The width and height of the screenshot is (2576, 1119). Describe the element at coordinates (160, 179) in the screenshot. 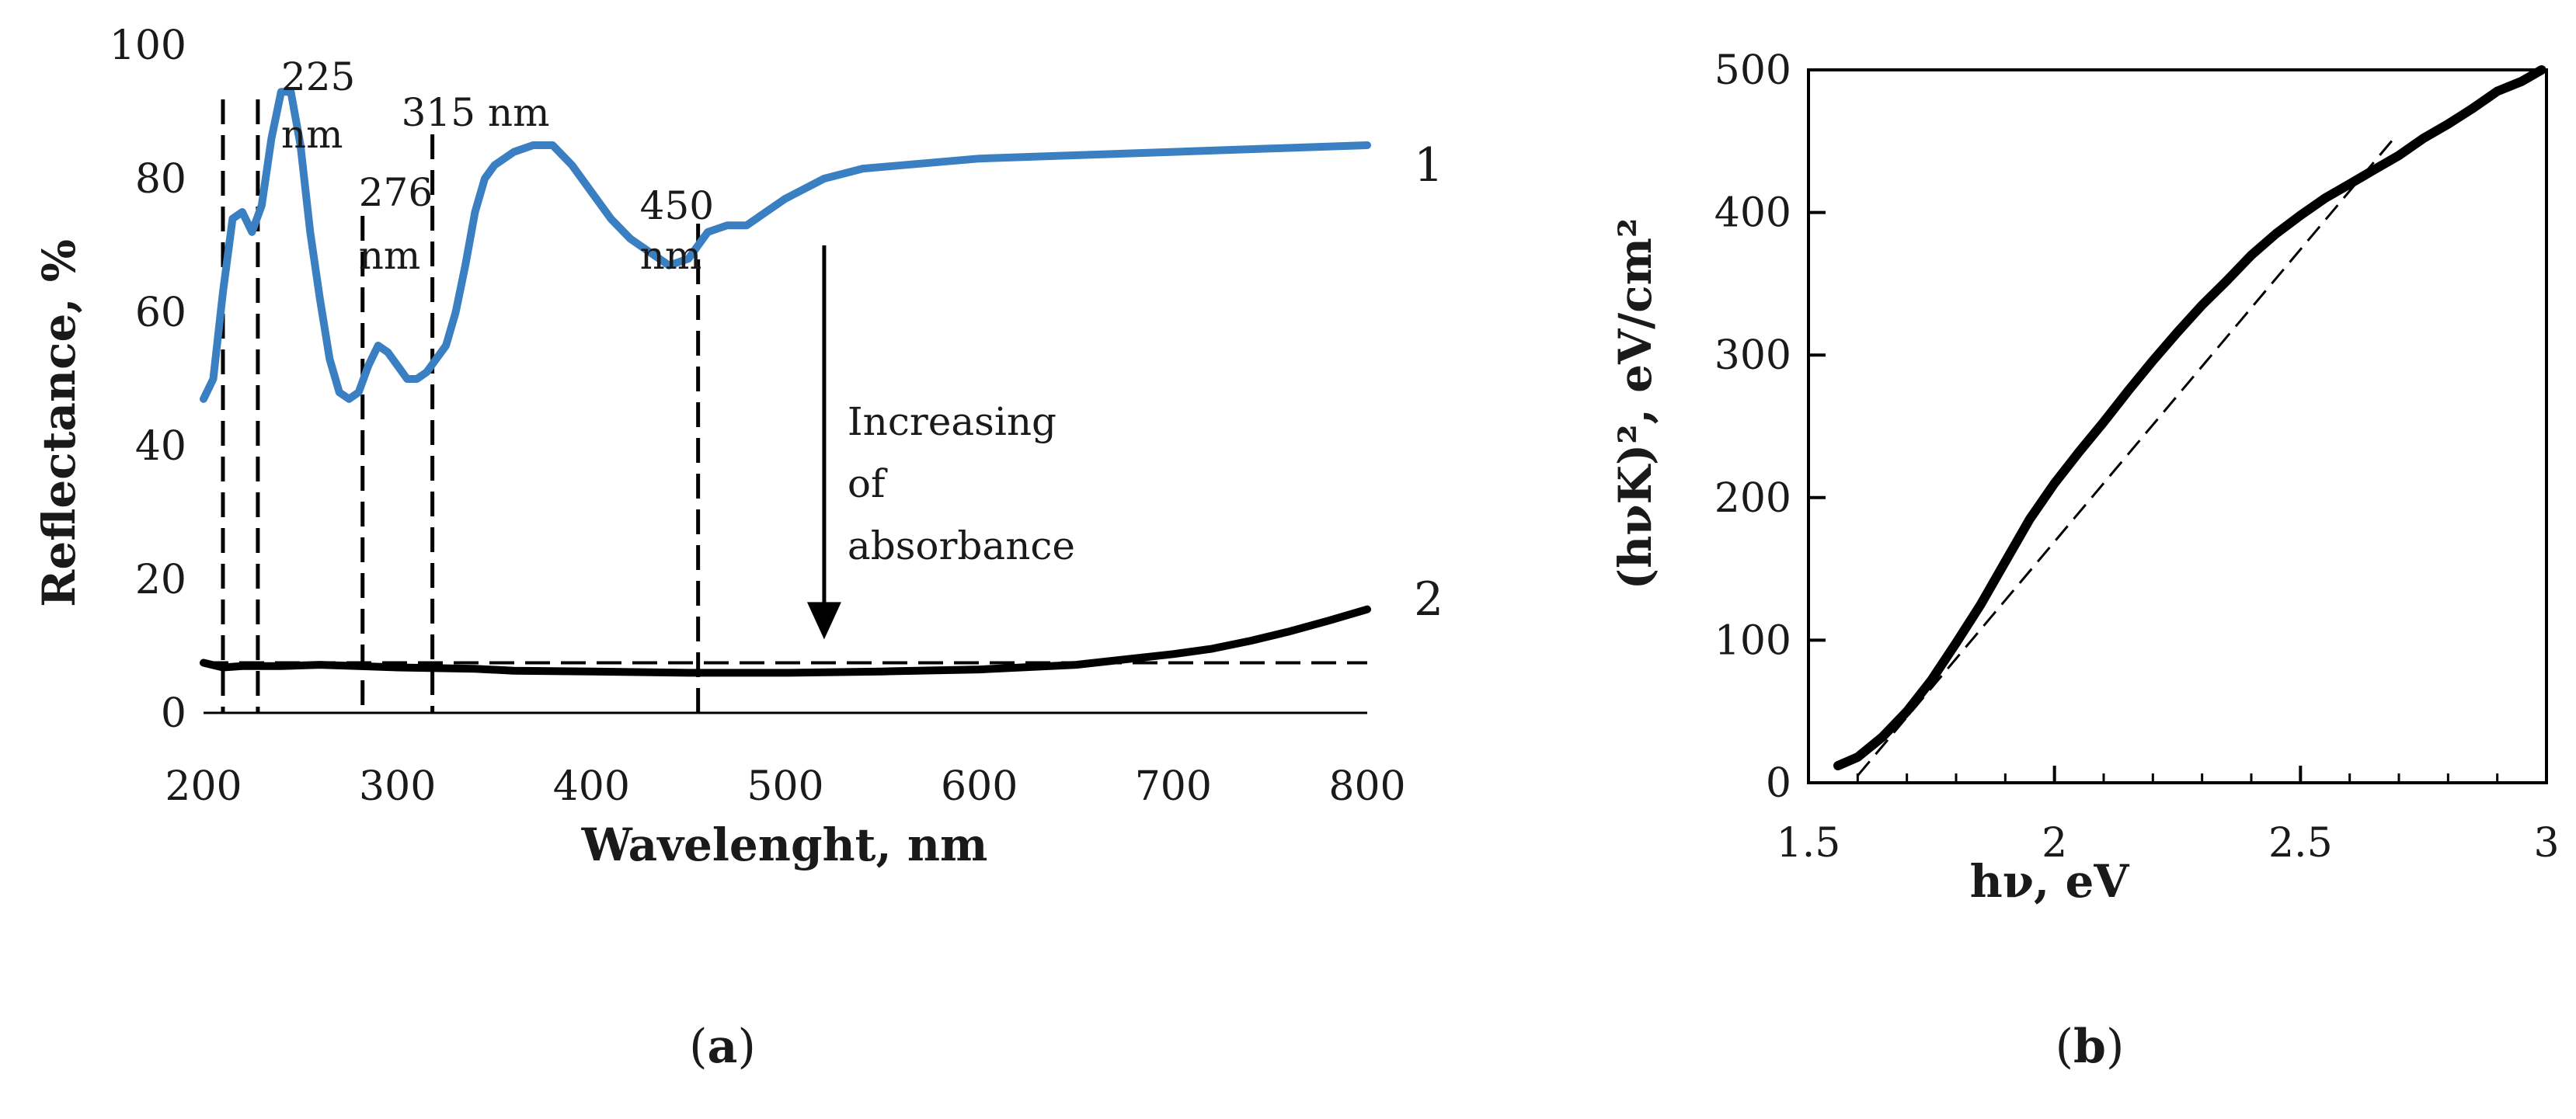

I see `a-y-tick-label: 80` at that location.